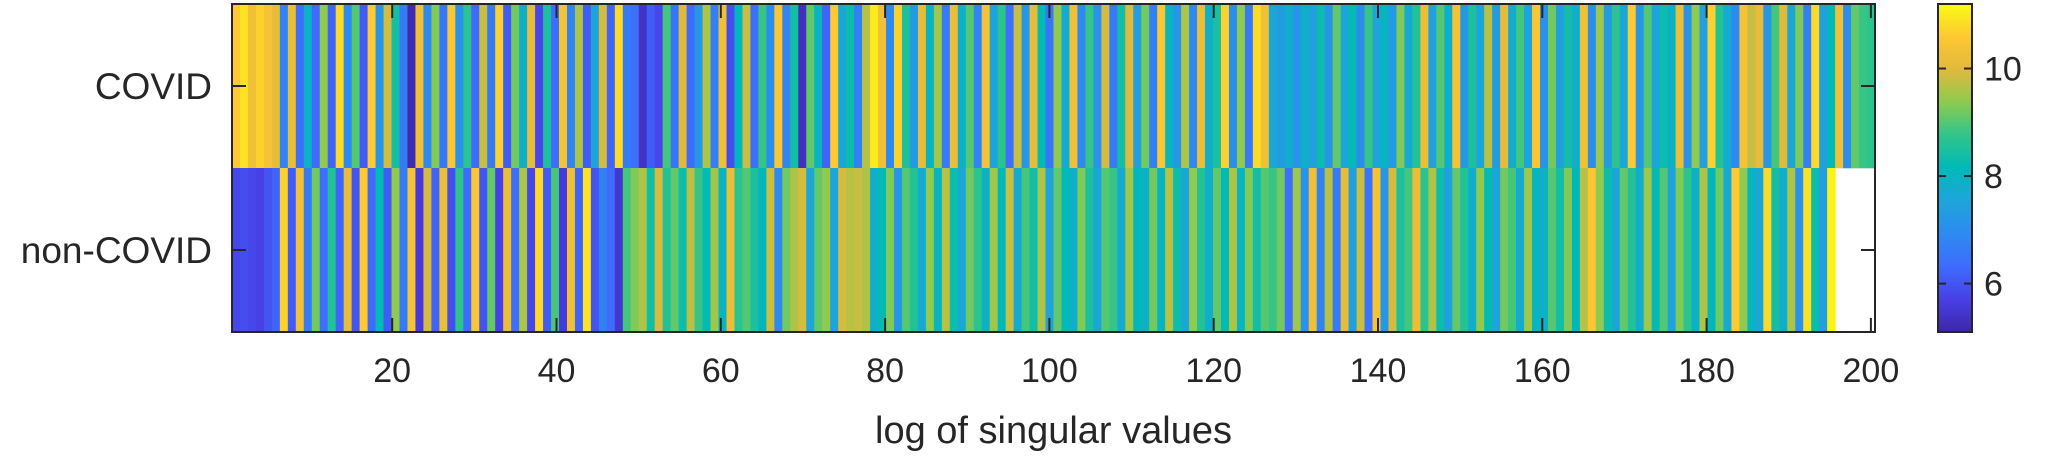 This screenshot has height=458, width=2065. Describe the element at coordinates (1955, 168) in the screenshot. I see `colorbar-gradient` at that location.